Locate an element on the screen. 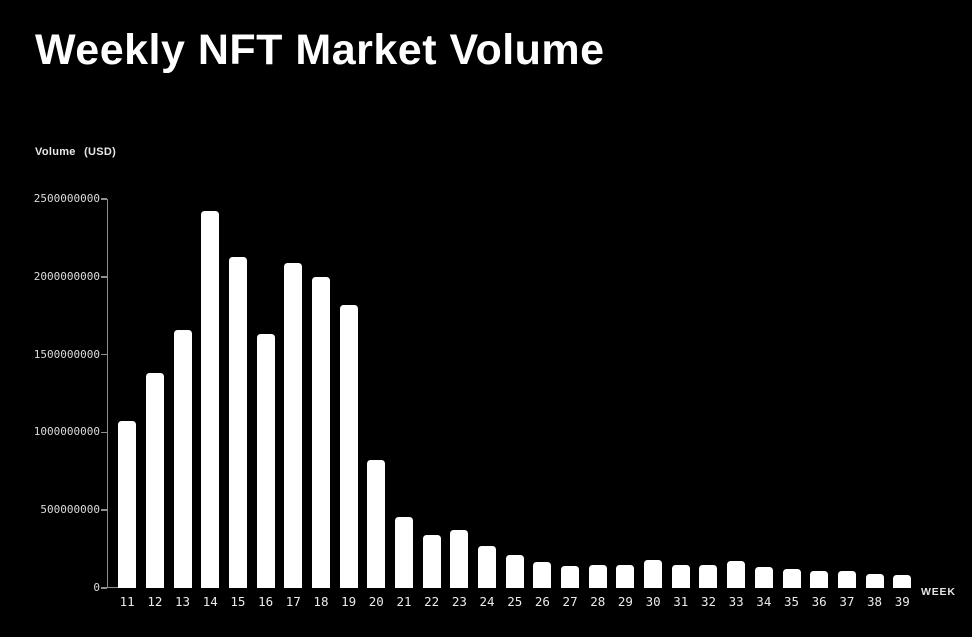  x-tick-label: 35 is located at coordinates (791, 601).